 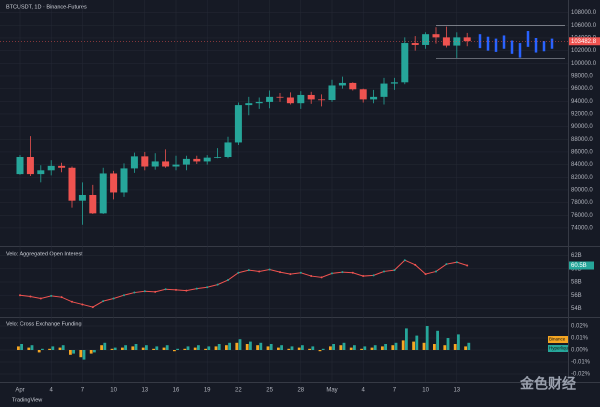 I want to click on x-tick-label: 25, so click(x=269, y=391).